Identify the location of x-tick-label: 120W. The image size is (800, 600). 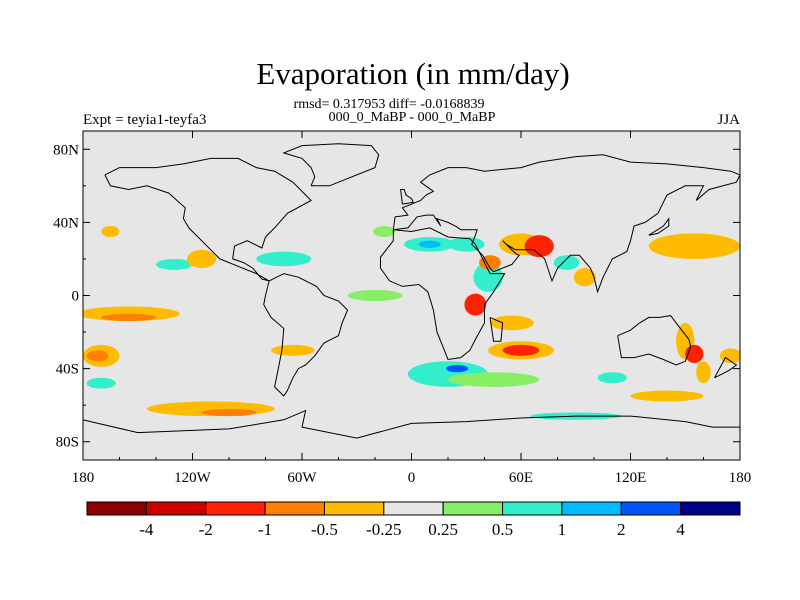
(193, 478).